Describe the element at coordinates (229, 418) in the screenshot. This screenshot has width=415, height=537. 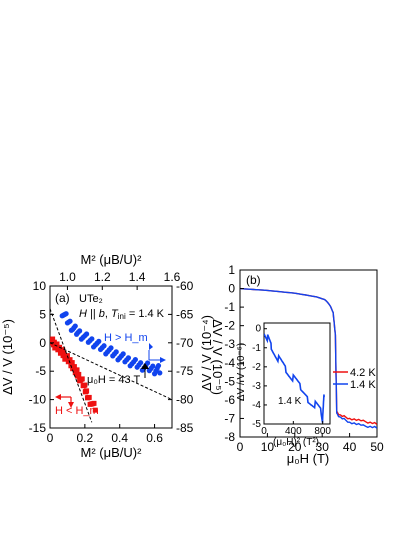
I see `y-tick-label: -7` at that location.